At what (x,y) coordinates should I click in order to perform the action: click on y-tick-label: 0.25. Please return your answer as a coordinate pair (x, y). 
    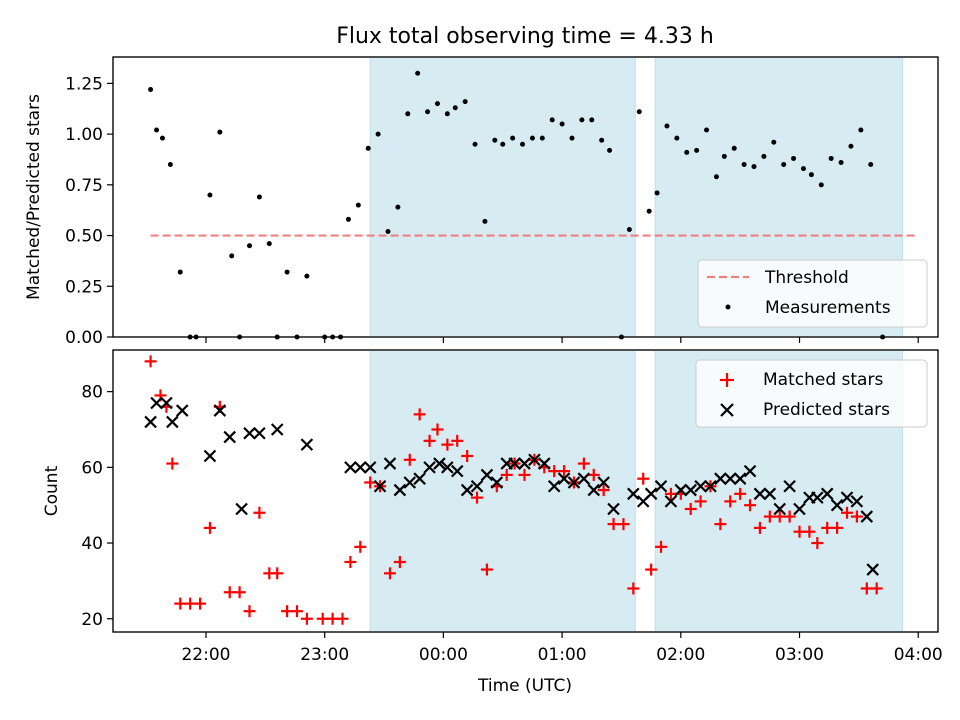
    Looking at the image, I should click on (84, 287).